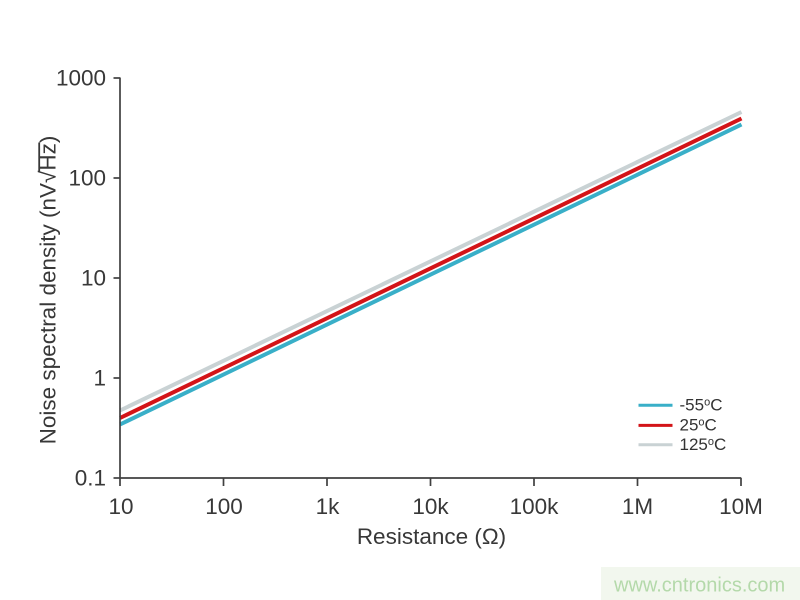  Describe the element at coordinates (81, 78) in the screenshot. I see `svg-text: 1000` at that location.